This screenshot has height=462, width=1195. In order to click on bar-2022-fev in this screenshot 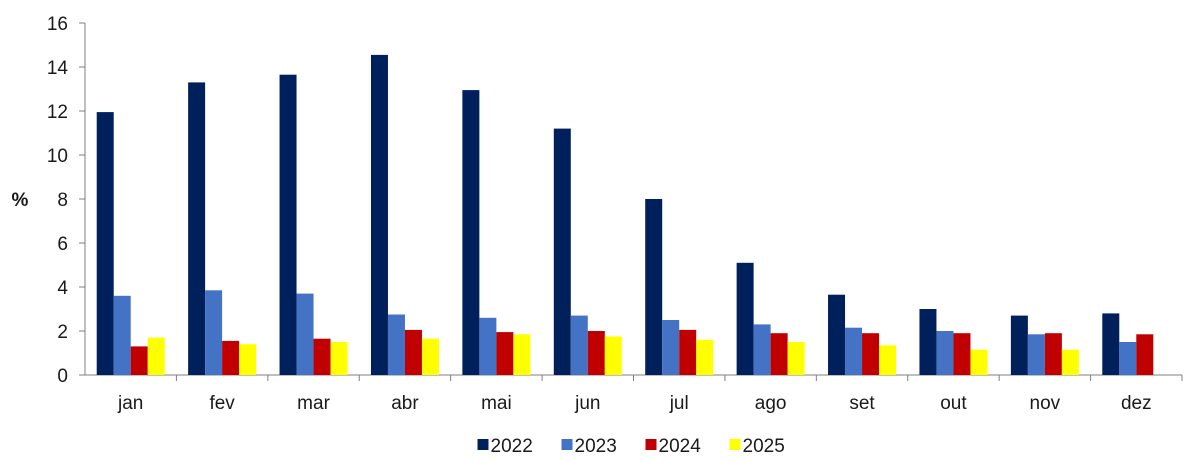, I will do `click(197, 229)`.